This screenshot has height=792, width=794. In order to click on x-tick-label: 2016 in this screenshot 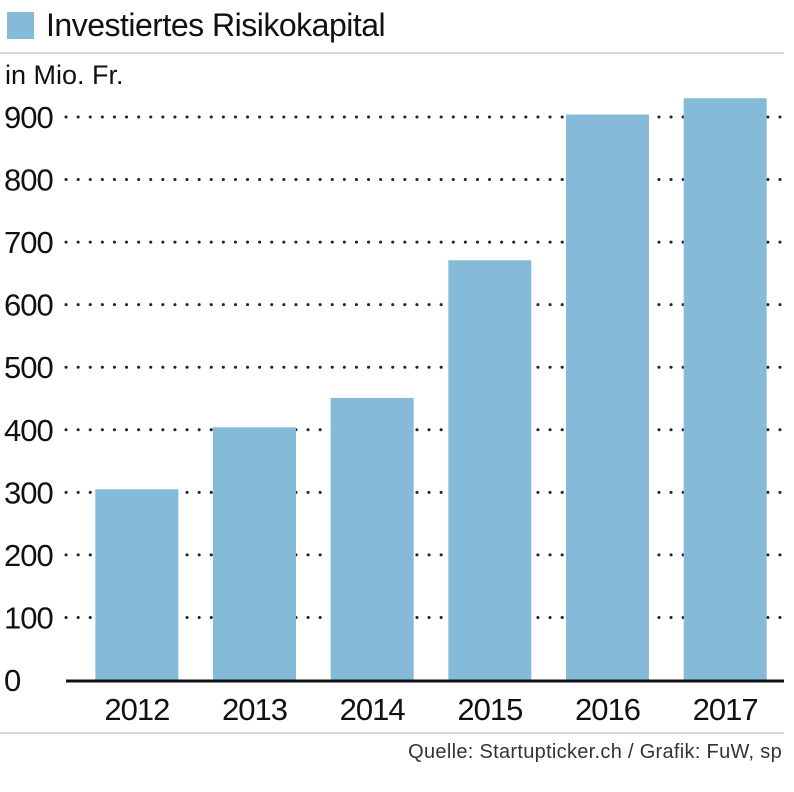, I will do `click(607, 709)`.